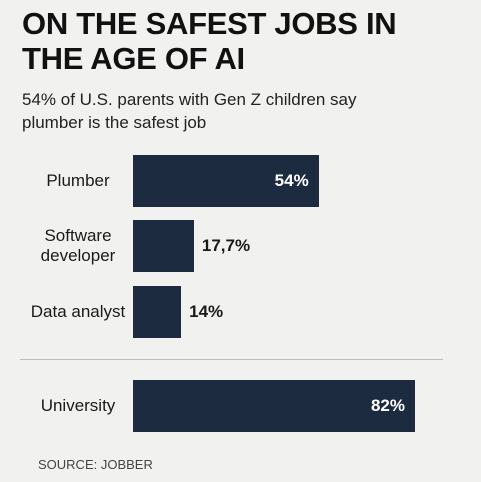  What do you see at coordinates (387, 405) in the screenshot?
I see `value-label: 82%` at bounding box center [387, 405].